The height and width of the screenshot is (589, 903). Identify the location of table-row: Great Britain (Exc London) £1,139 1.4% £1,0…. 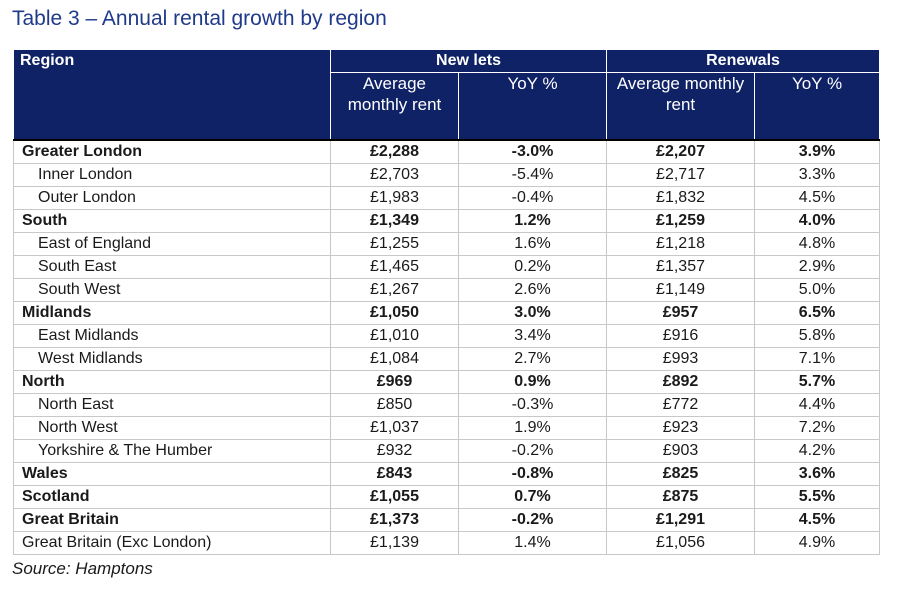
(447, 543).